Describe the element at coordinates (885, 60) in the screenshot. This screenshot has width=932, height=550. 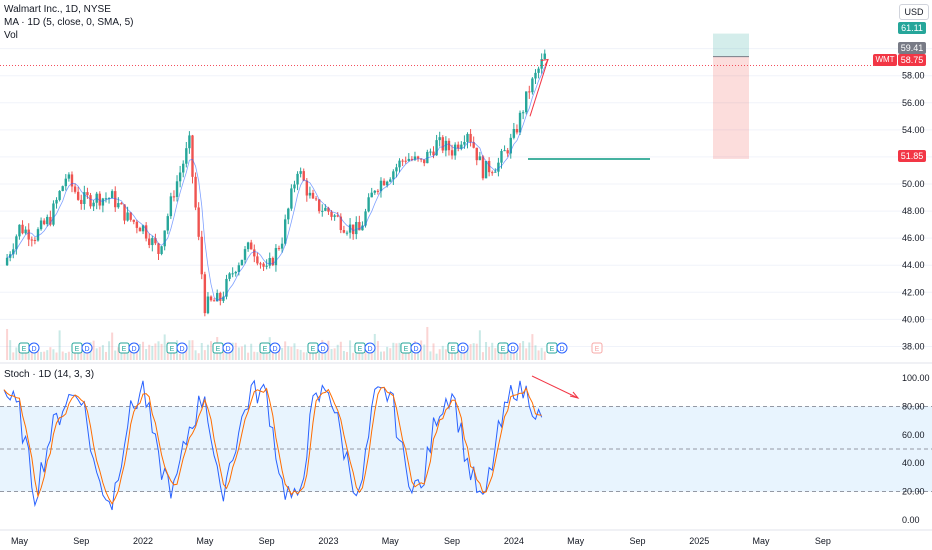
I see `symbol-tag: WMT` at that location.